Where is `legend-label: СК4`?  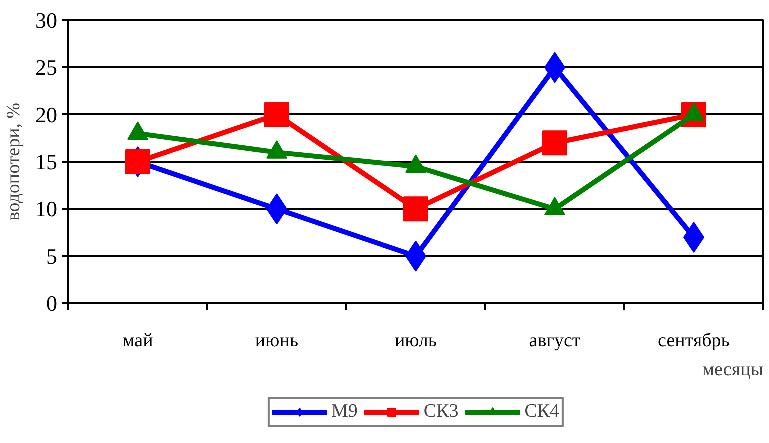
legend-label: СК4 is located at coordinates (542, 412).